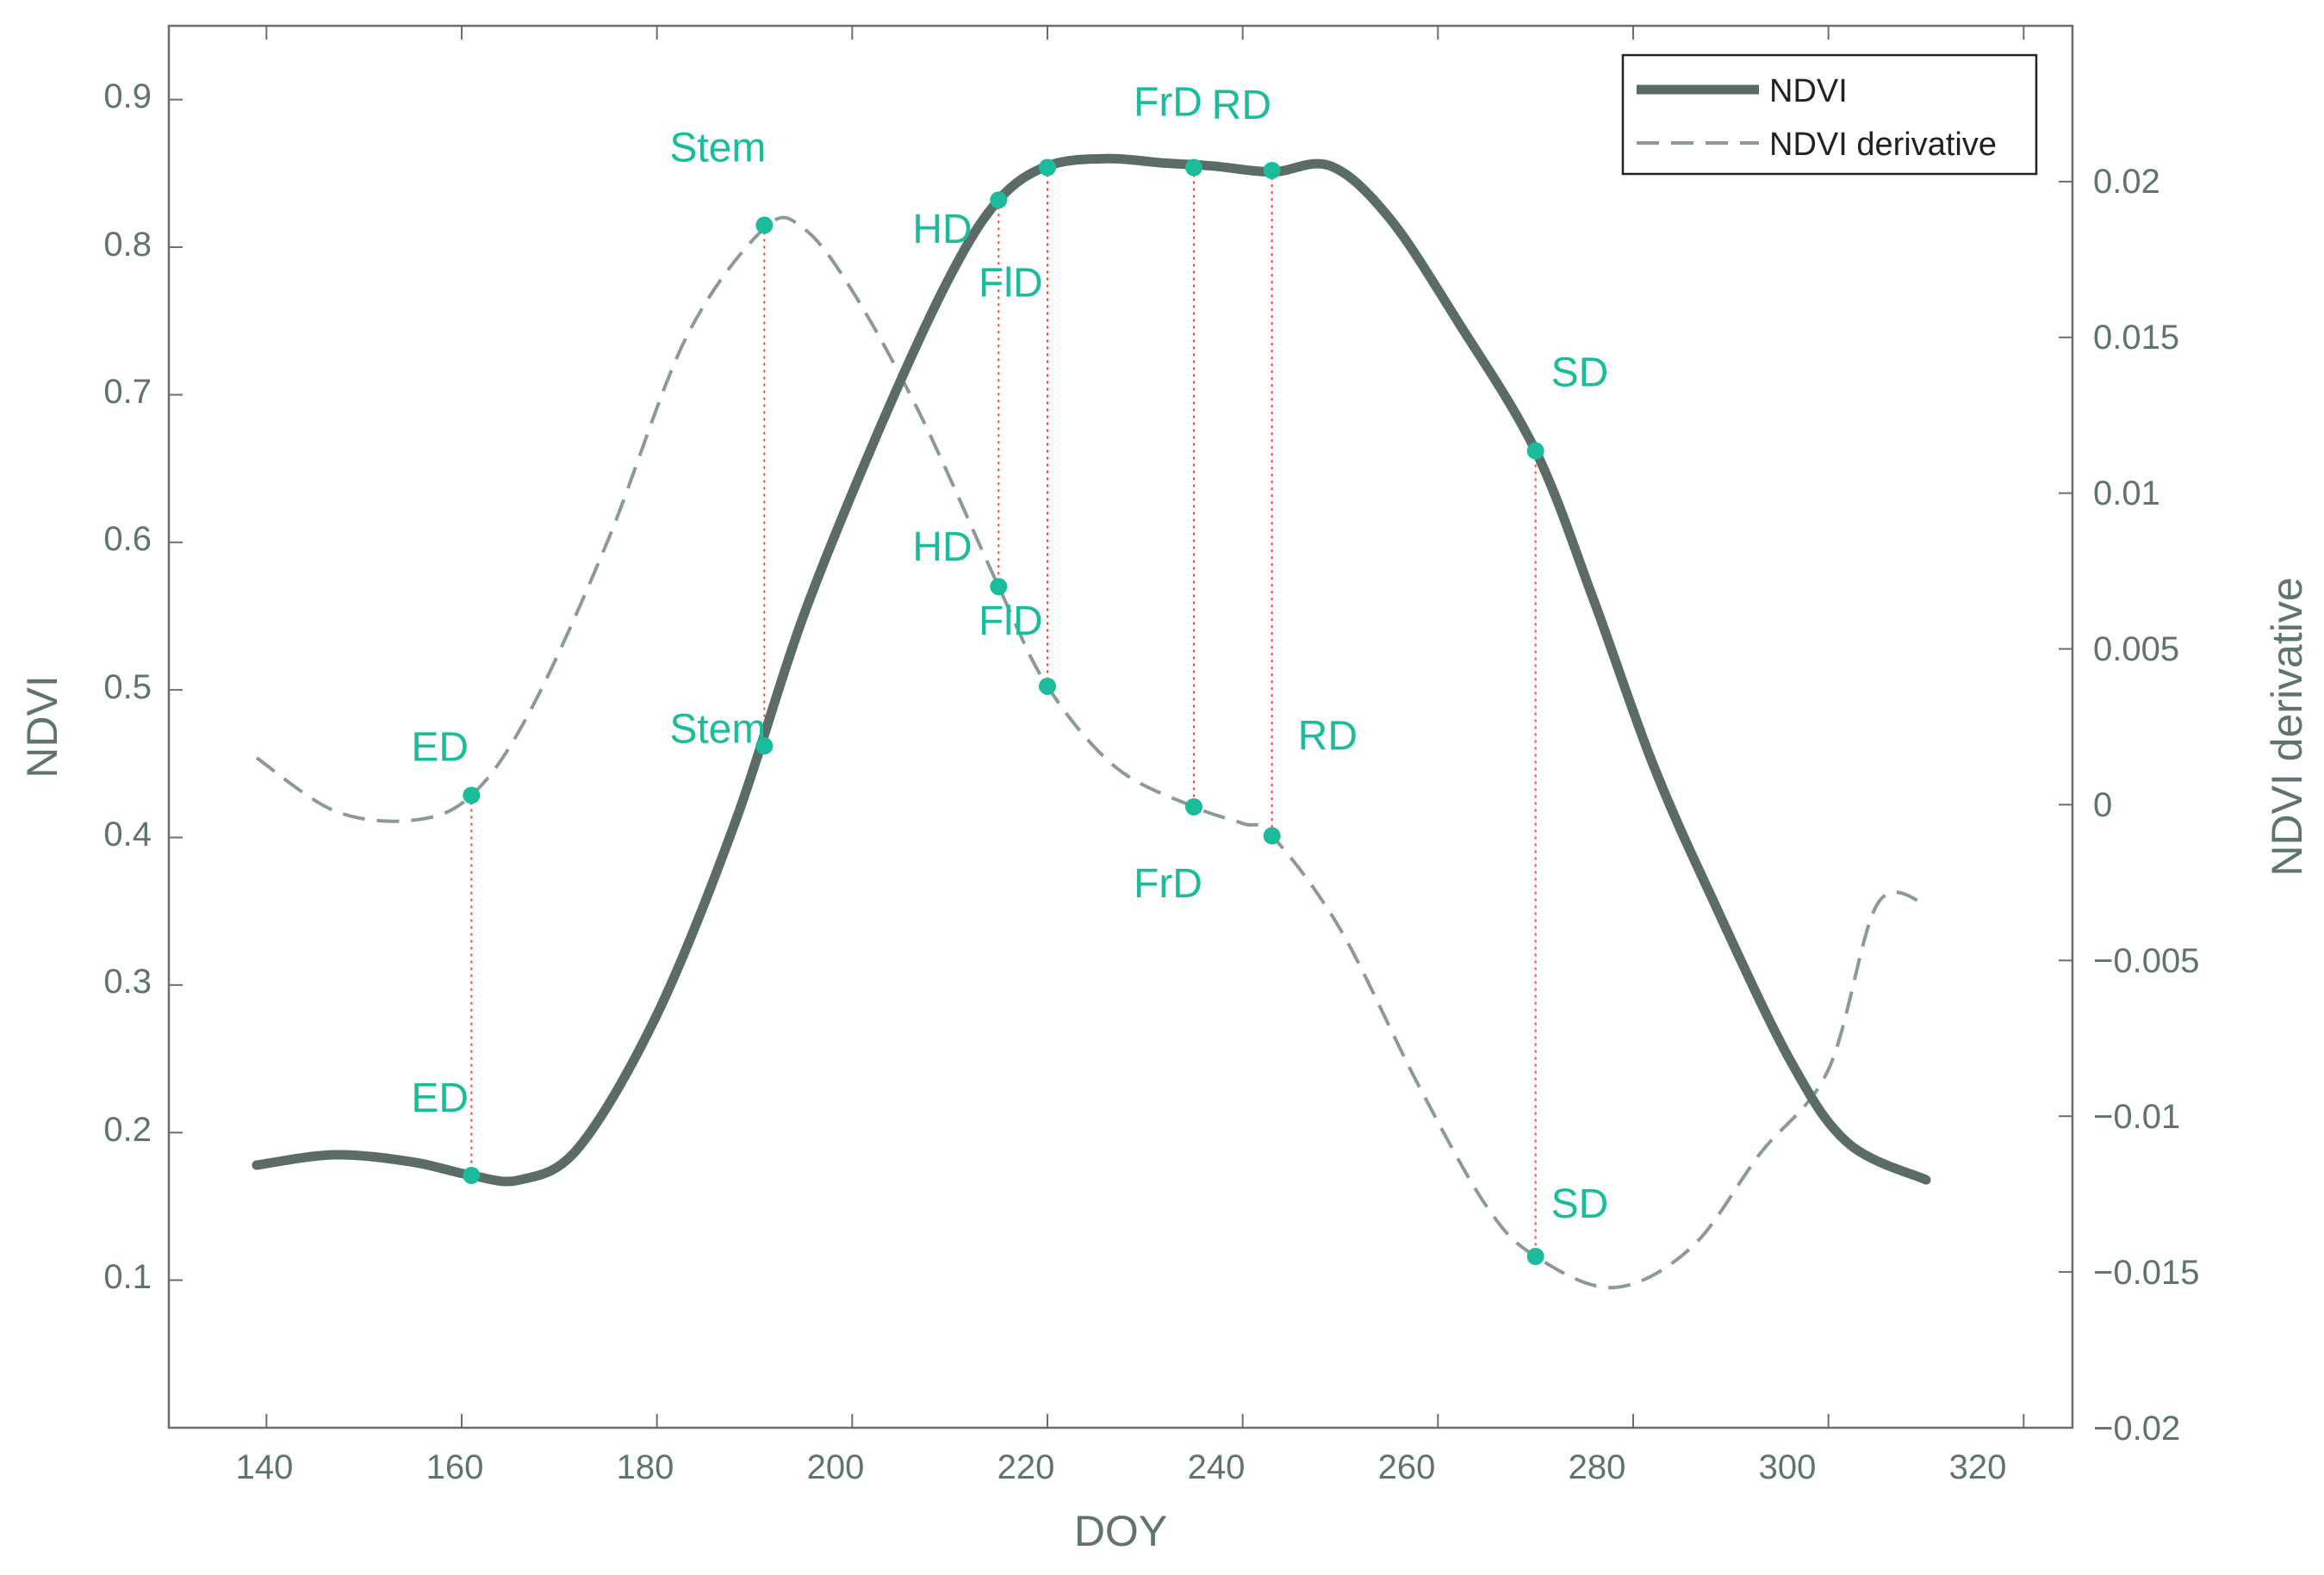 The height and width of the screenshot is (1575, 2324). Describe the element at coordinates (2126, 182) in the screenshot. I see `y2-tick-label-0.02: 0.02` at that location.